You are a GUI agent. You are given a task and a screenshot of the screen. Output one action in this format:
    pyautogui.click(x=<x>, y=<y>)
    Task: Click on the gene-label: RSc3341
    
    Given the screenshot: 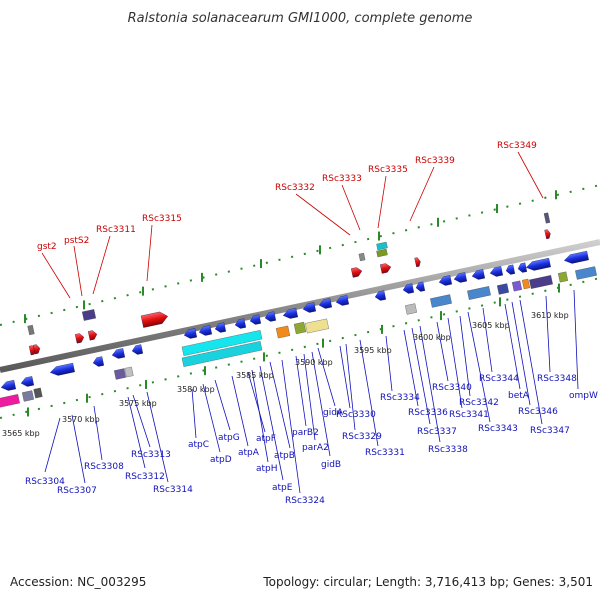 What is the action you would take?
    pyautogui.click(x=469, y=415)
    